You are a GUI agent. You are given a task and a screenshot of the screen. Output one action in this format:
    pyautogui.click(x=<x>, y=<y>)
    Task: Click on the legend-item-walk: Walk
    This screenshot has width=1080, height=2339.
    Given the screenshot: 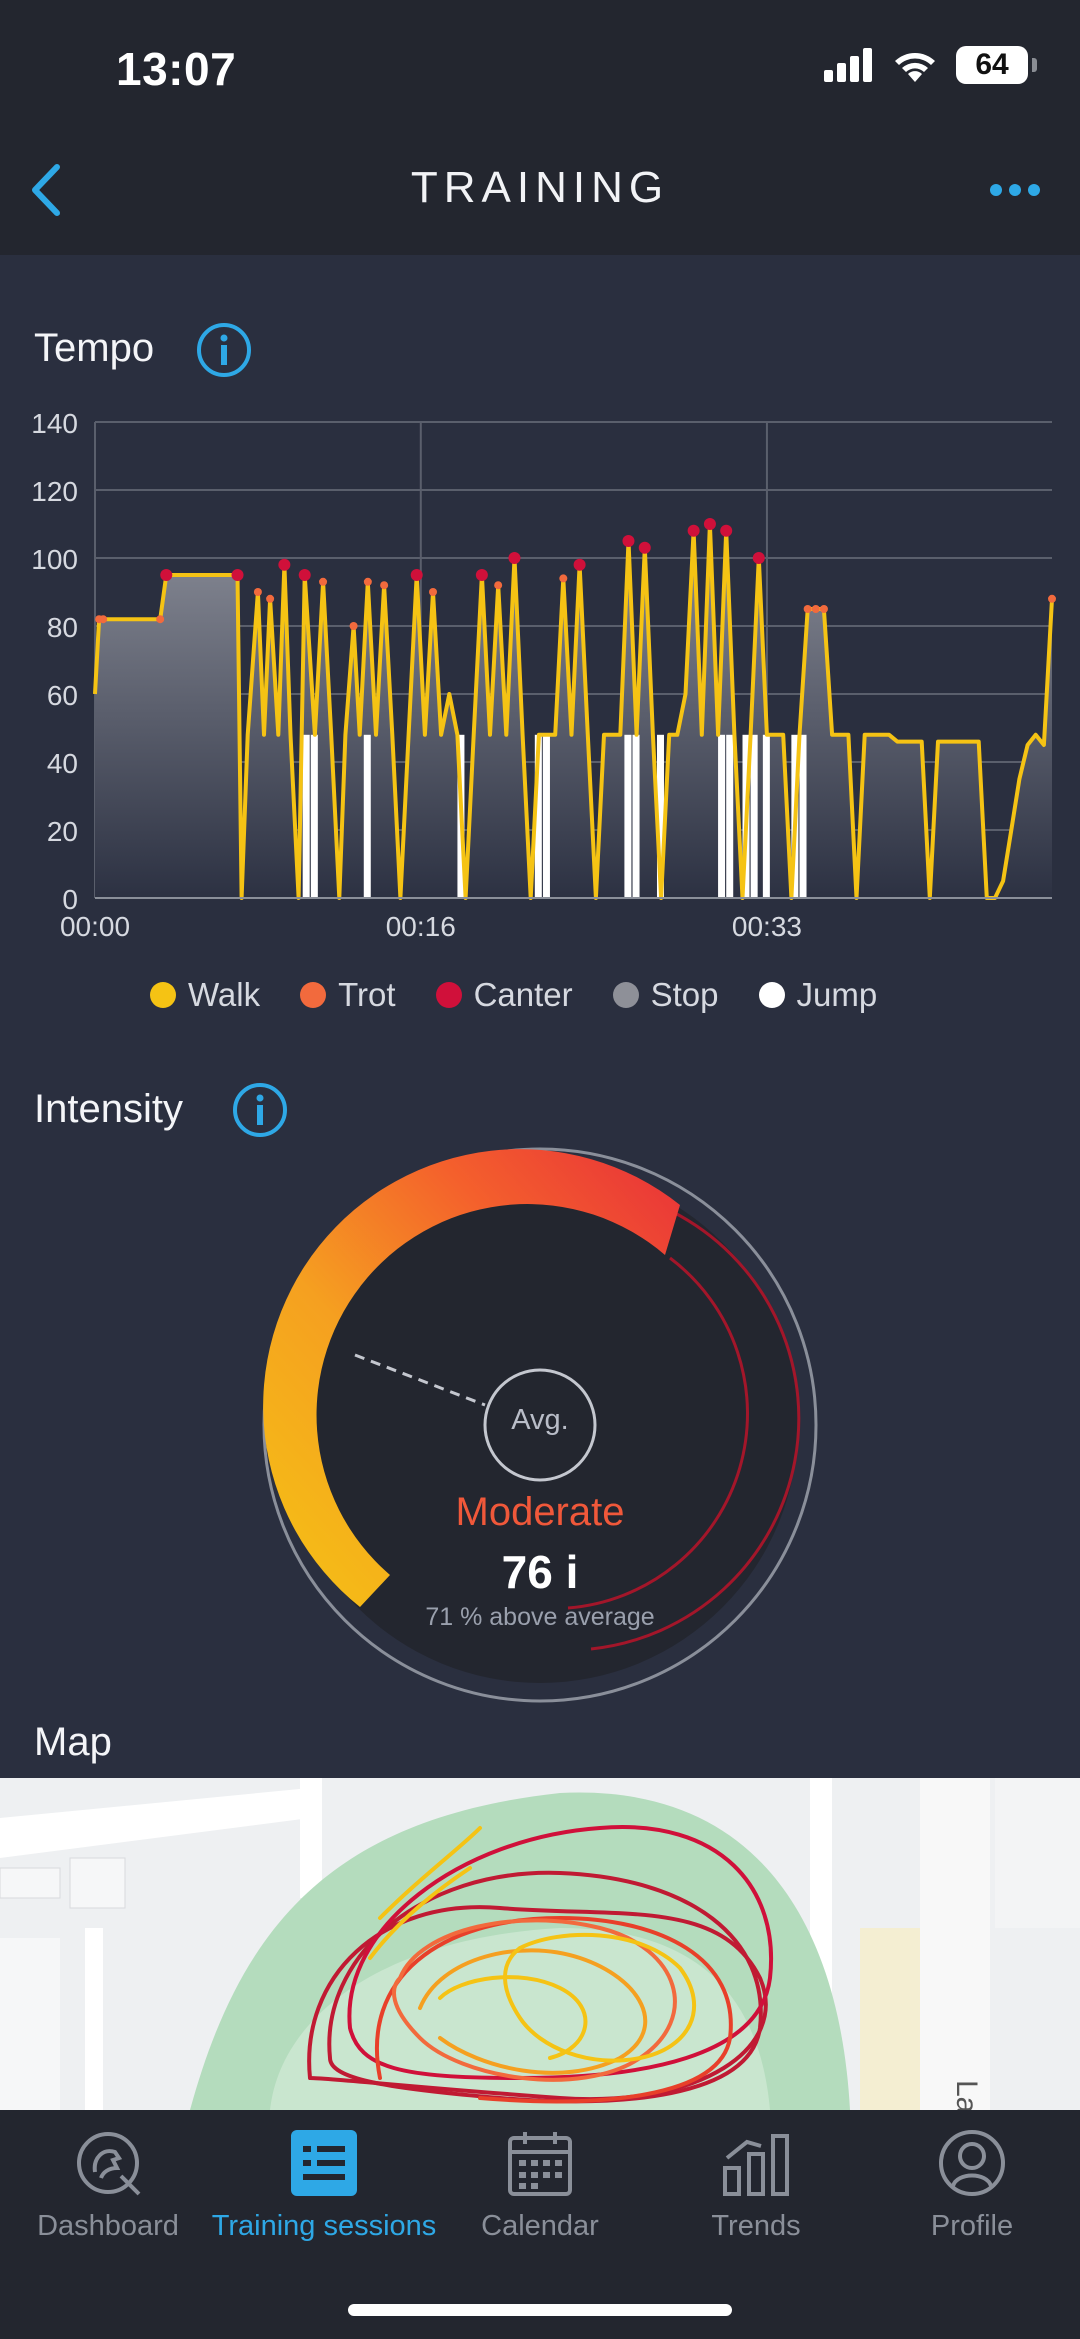 What is the action you would take?
    pyautogui.click(x=205, y=995)
    